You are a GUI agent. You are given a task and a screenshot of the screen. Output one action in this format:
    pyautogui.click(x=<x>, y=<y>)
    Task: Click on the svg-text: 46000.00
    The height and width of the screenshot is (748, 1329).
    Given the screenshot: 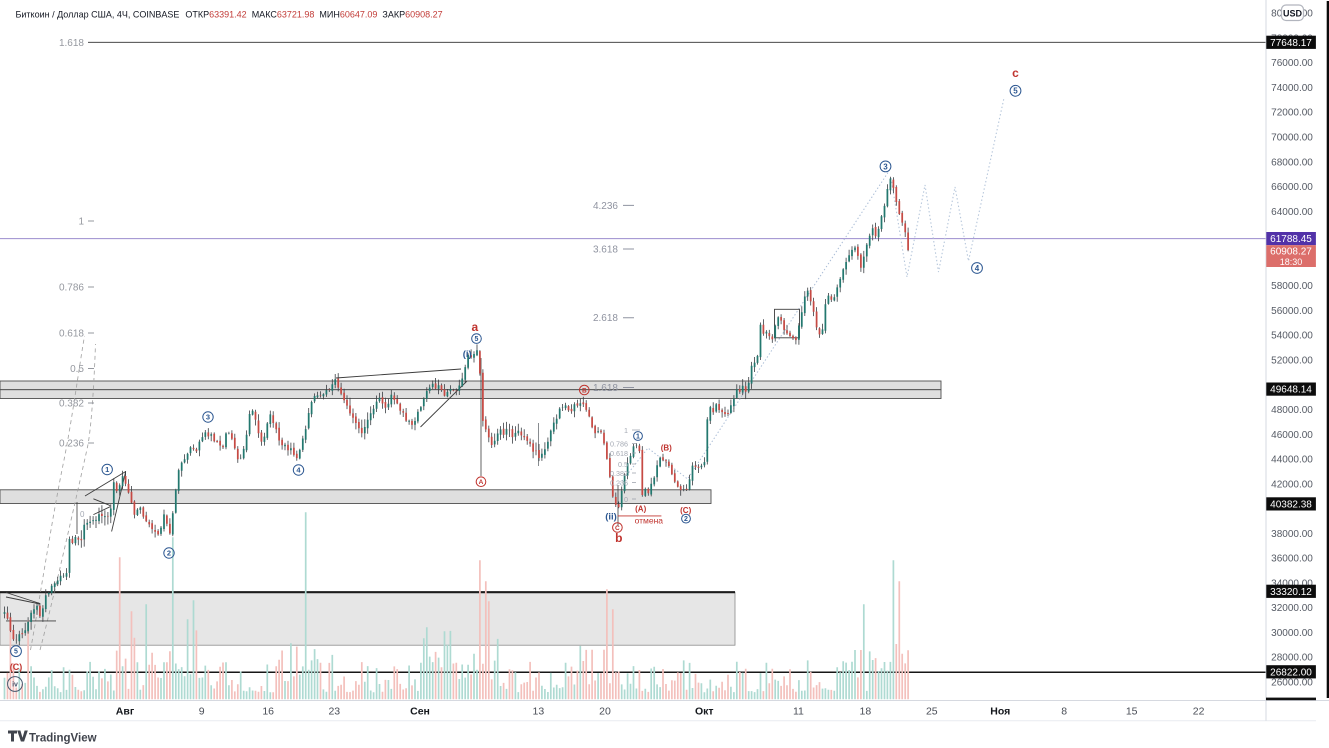 What is the action you would take?
    pyautogui.click(x=1292, y=435)
    